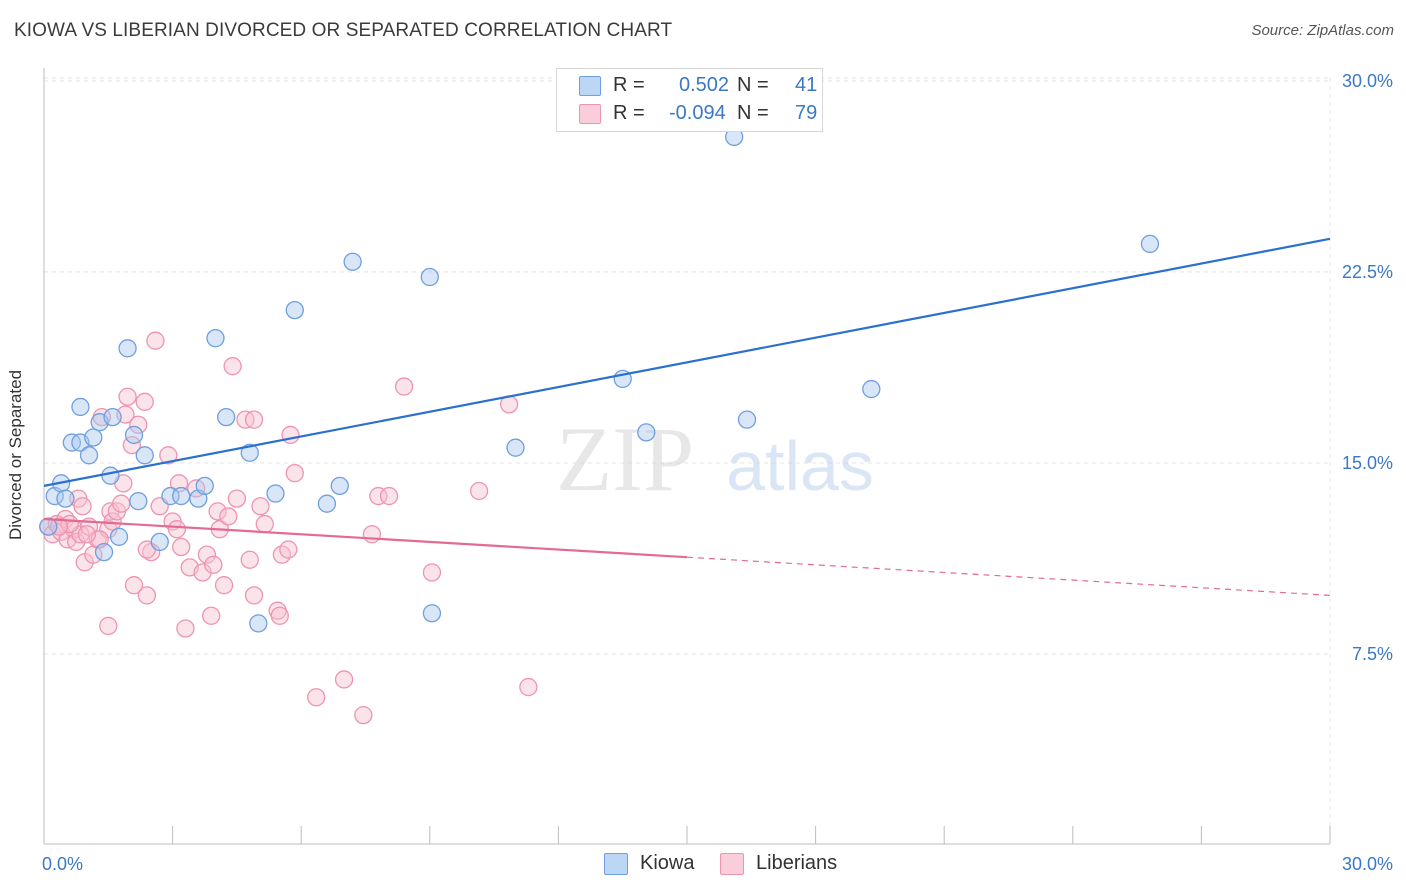 Image resolution: width=1406 pixels, height=892 pixels. I want to click on kiowa-n-label: N =, so click(753, 85).